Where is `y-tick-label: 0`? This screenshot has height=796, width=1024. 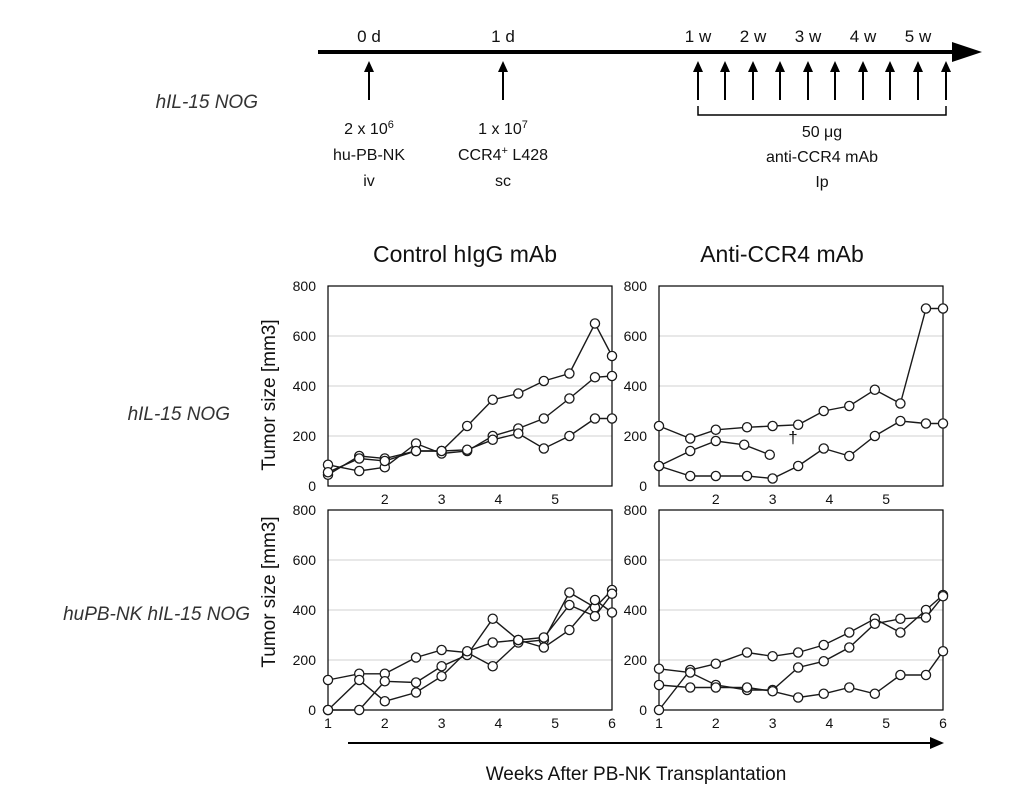
y-tick-label: 0 is located at coordinates (312, 710).